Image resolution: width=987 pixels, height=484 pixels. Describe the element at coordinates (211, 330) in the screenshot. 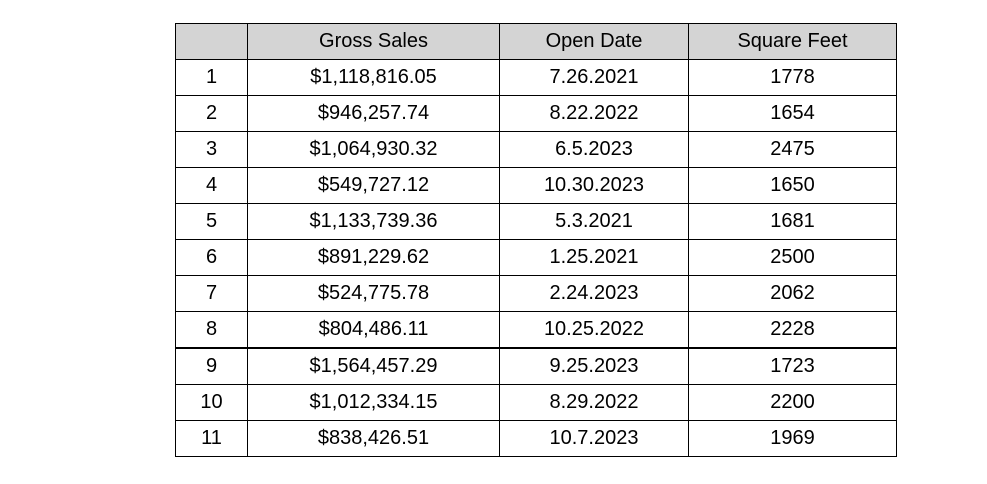

I see `cell-index: 8` at that location.